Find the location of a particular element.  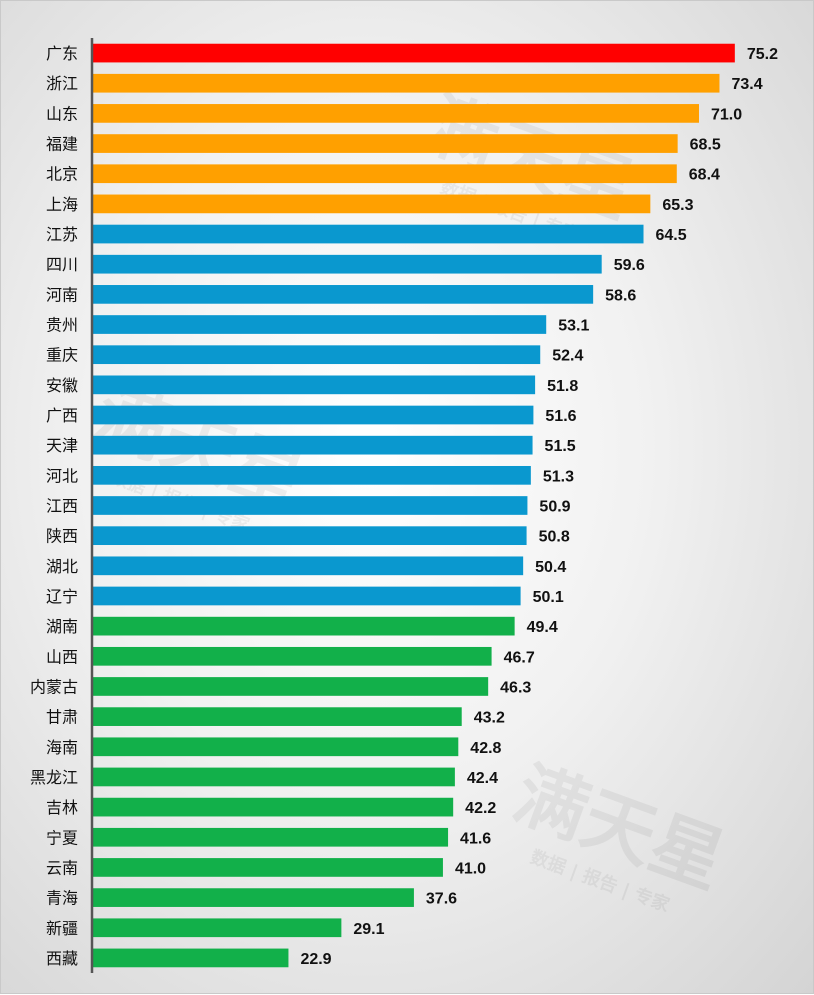

bar-湖北 is located at coordinates (308, 566).